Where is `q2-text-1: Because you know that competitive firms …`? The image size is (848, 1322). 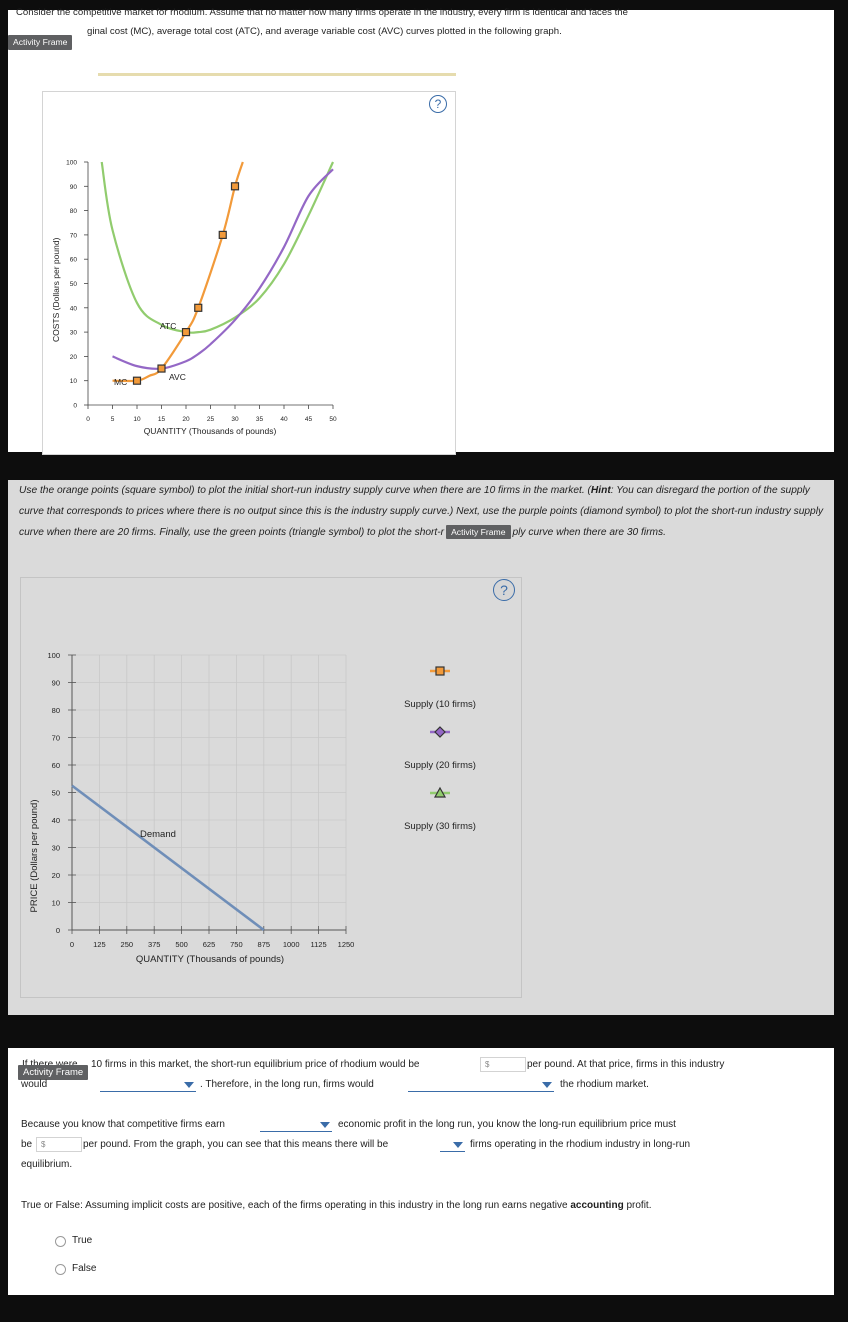
q2-text-1: Because you know that competitive firms … is located at coordinates (123, 1124).